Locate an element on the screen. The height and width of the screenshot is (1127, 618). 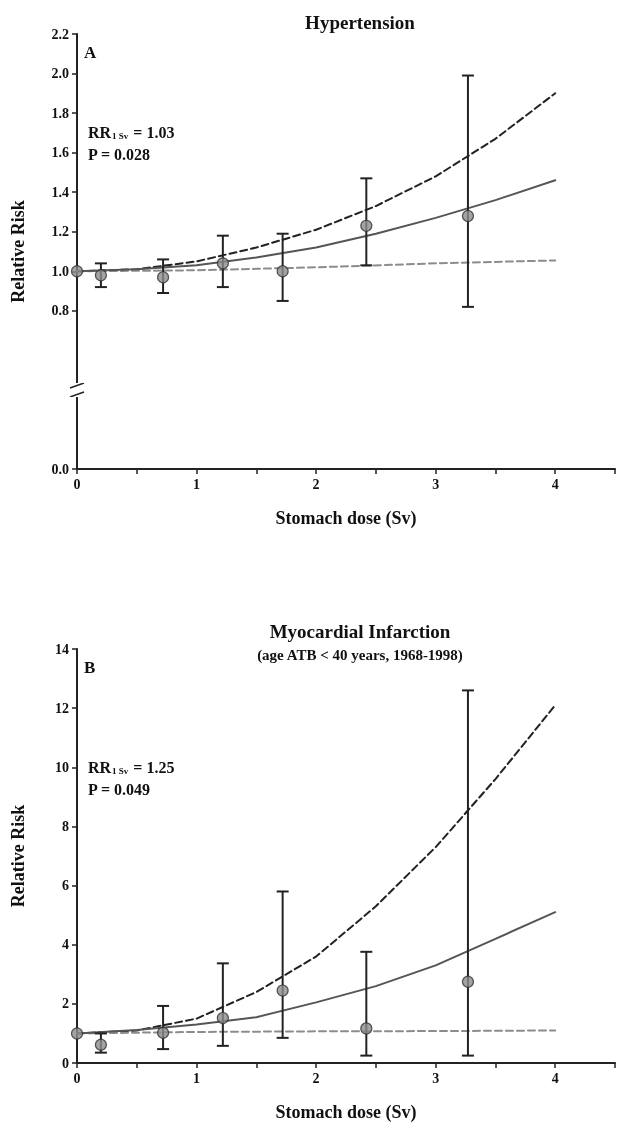
y-tick-label: 2 is located at coordinates (65, 1004).